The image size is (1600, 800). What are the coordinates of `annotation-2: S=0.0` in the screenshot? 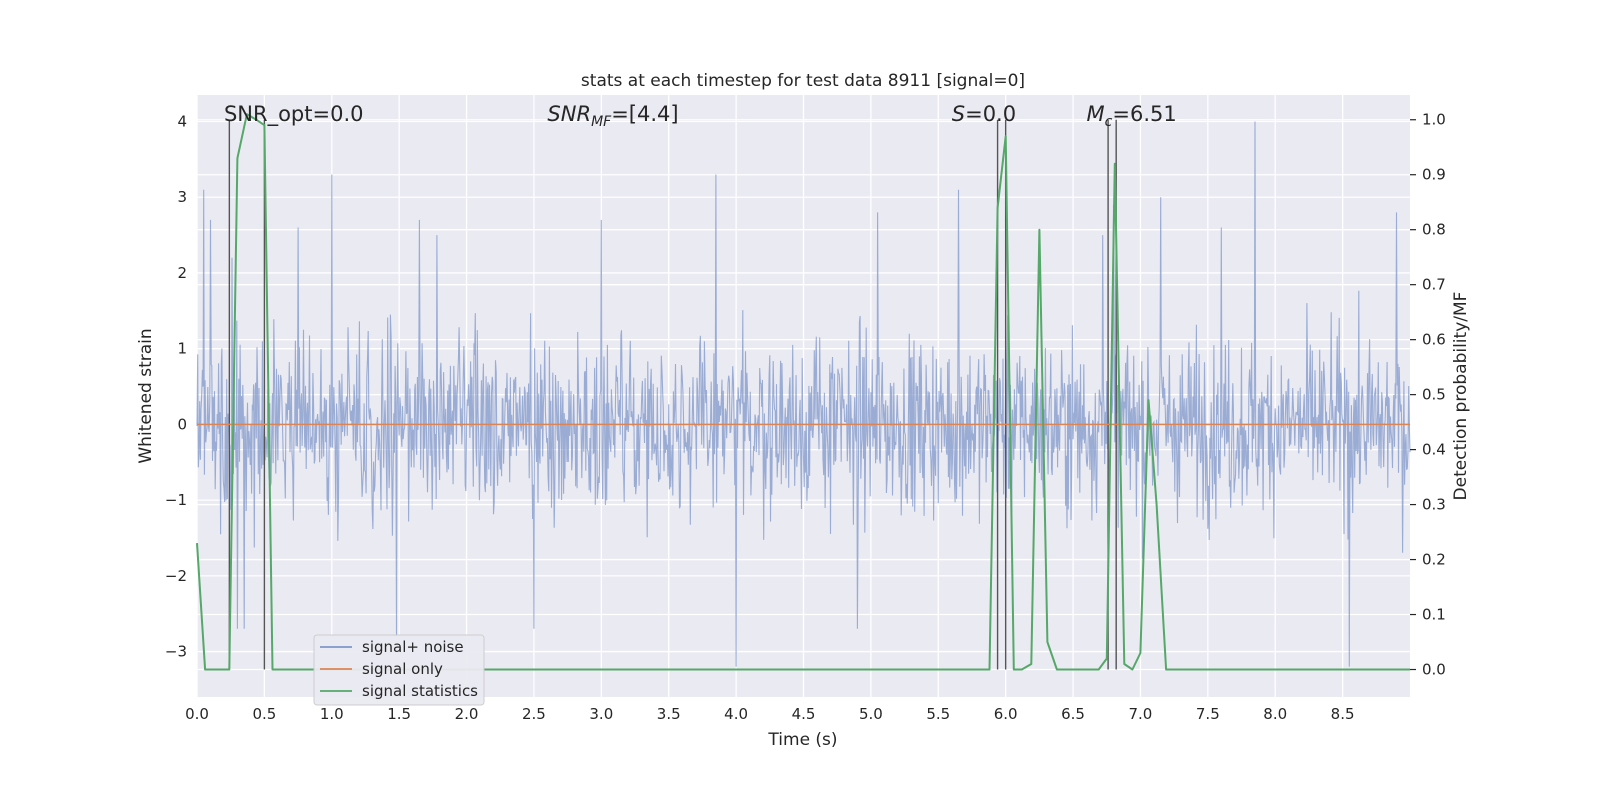 It's located at (984, 114).